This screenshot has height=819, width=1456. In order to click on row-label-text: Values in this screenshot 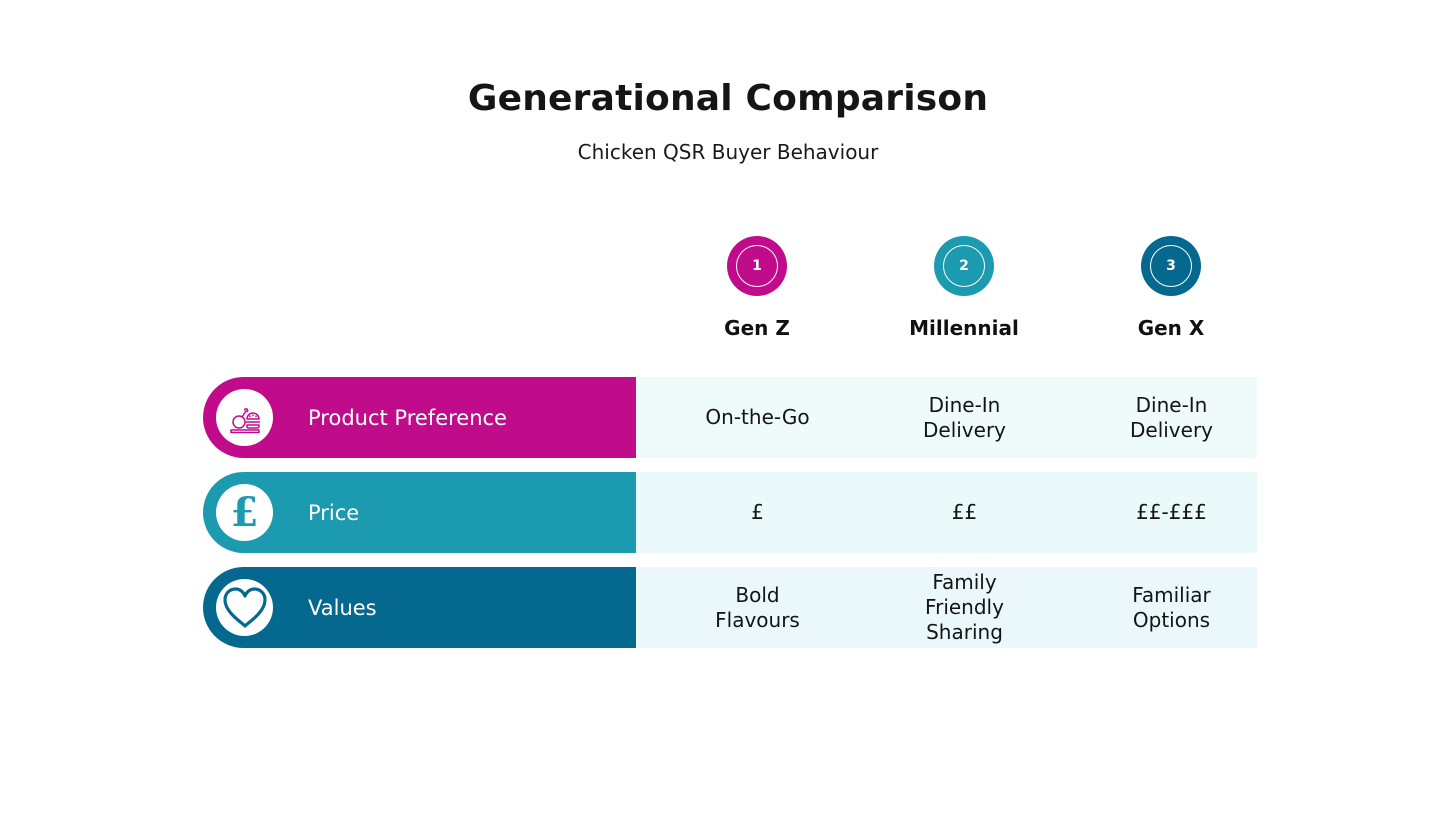, I will do `click(342, 607)`.